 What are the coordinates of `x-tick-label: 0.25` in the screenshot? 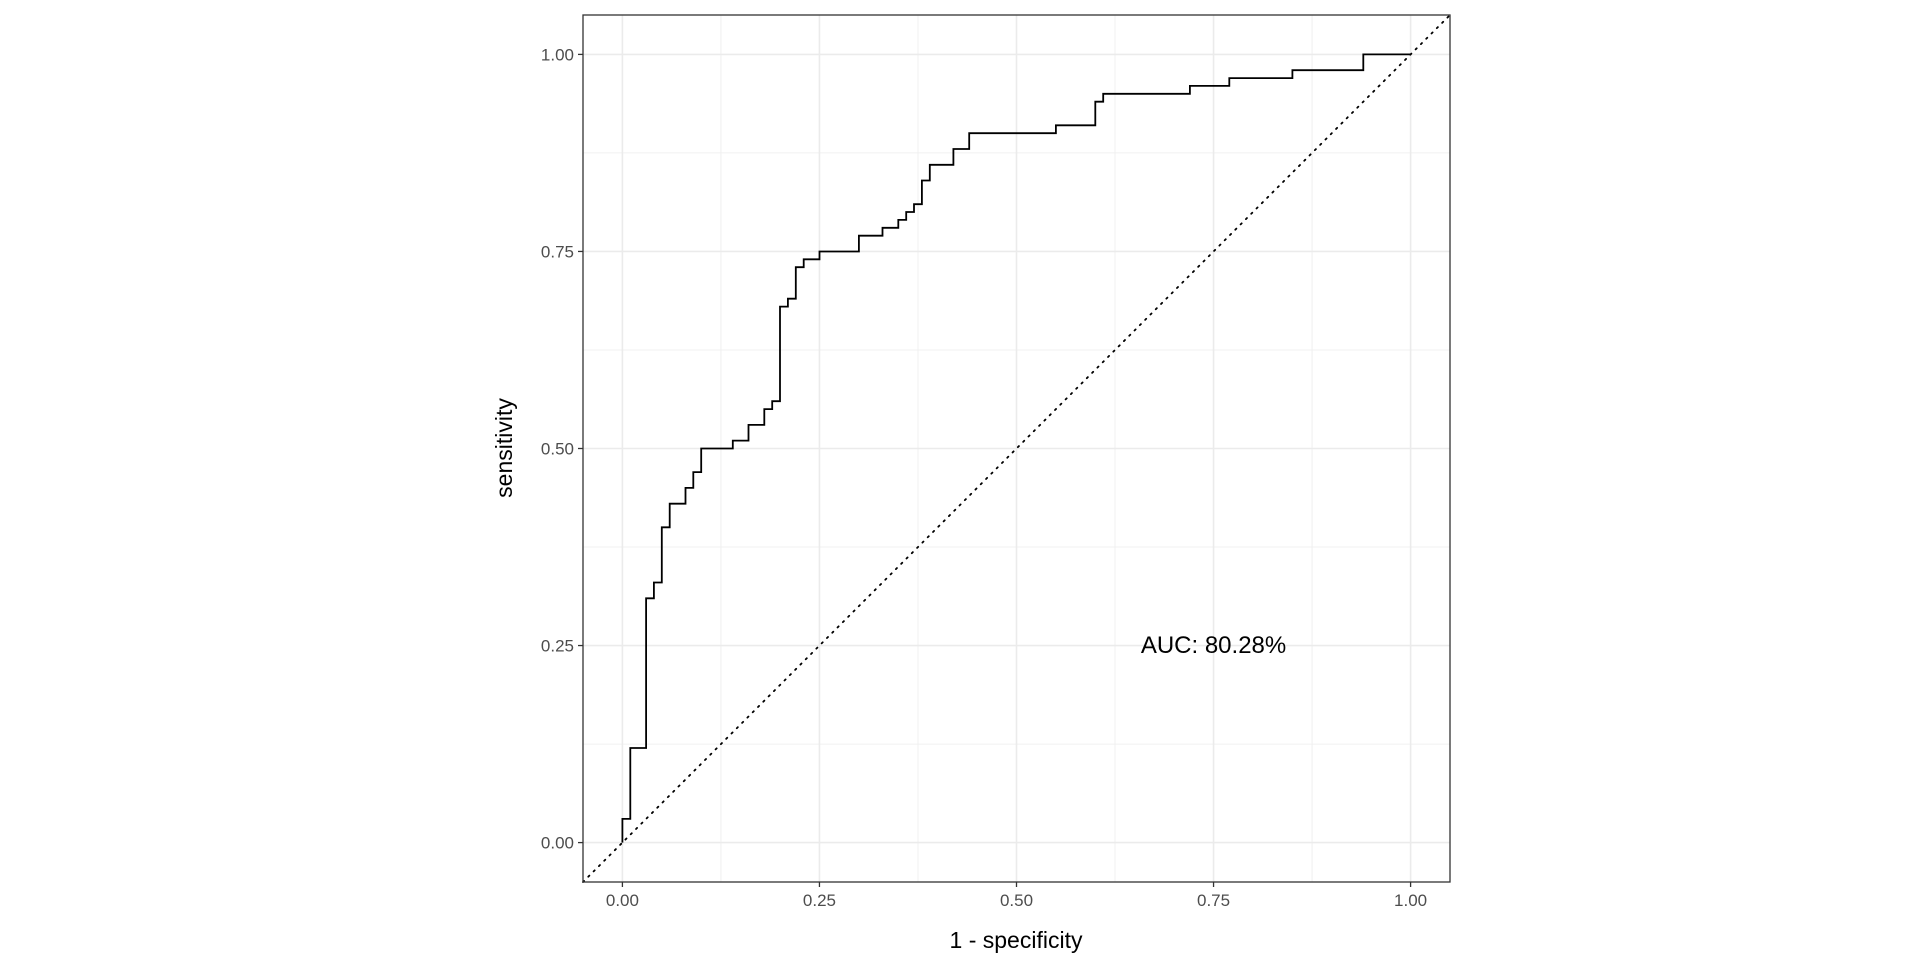 It's located at (819, 900).